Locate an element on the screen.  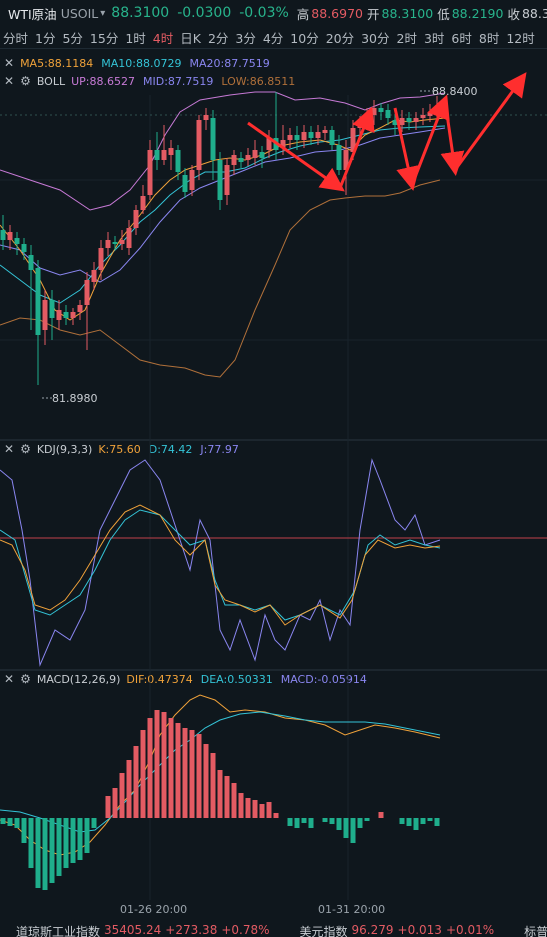
tab-timeframe: 3时 is located at coordinates (434, 38).